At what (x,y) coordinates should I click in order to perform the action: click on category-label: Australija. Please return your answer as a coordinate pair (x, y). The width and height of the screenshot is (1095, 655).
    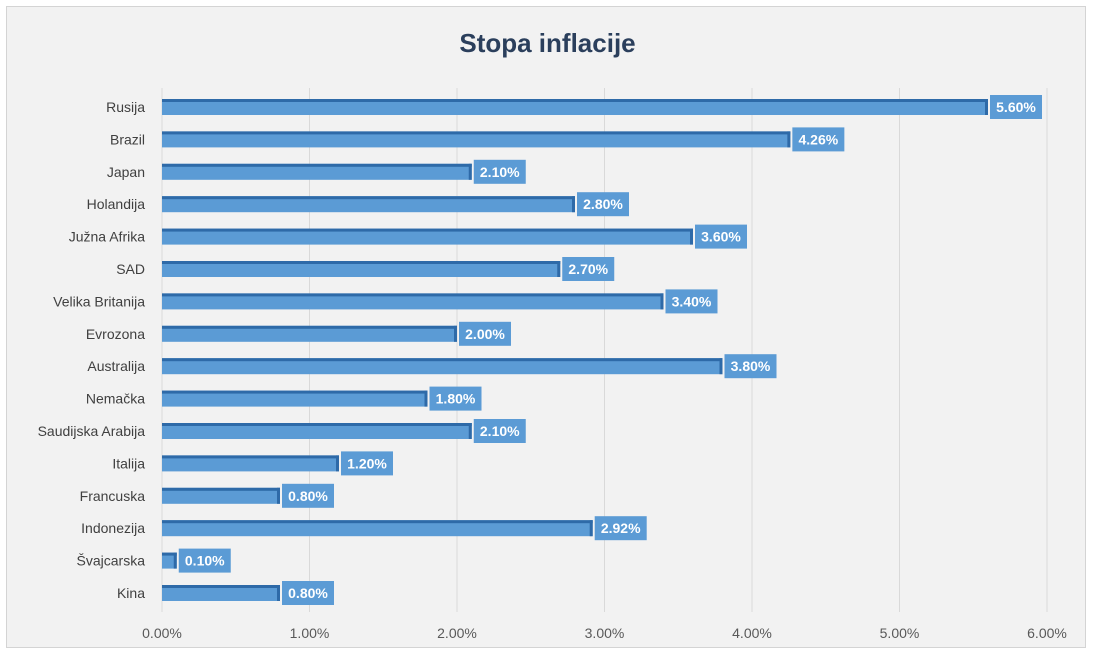
    Looking at the image, I should click on (116, 366).